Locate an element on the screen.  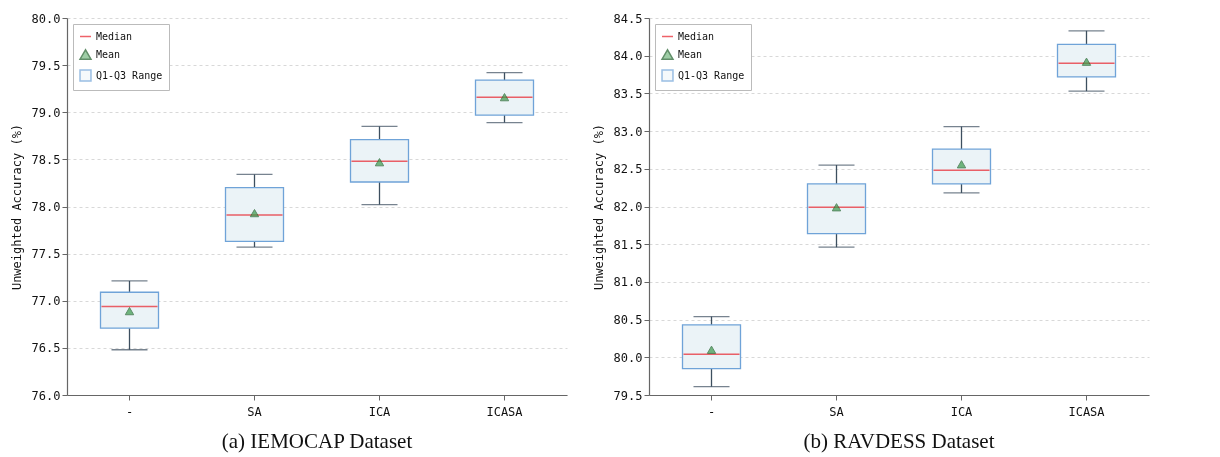
y-tick-label: 82.5 is located at coordinates (628, 169).